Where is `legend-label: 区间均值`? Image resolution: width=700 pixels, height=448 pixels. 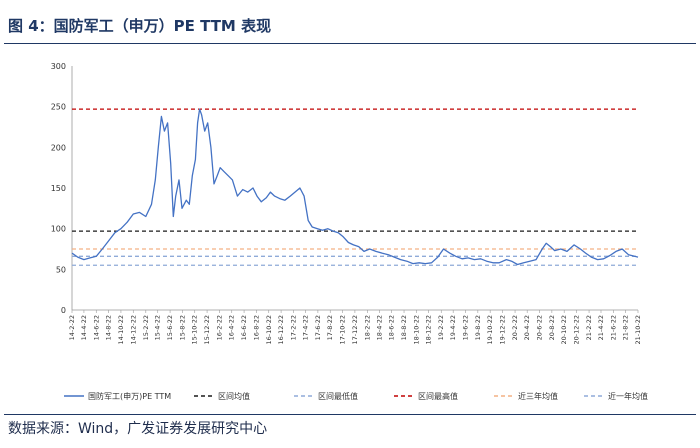
legend-label: 区间均值 is located at coordinates (234, 396).